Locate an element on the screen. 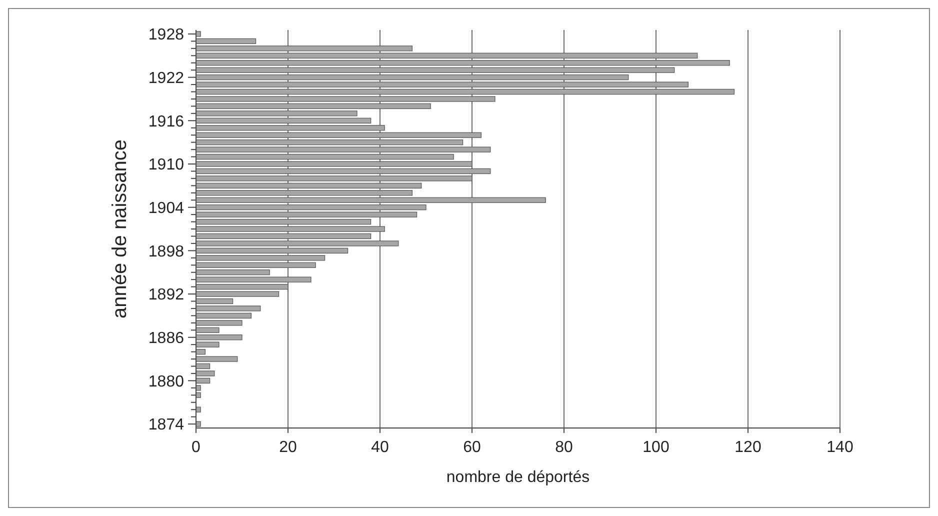 This screenshot has width=938, height=516. y-tick-label: 1880 is located at coordinates (166, 381).